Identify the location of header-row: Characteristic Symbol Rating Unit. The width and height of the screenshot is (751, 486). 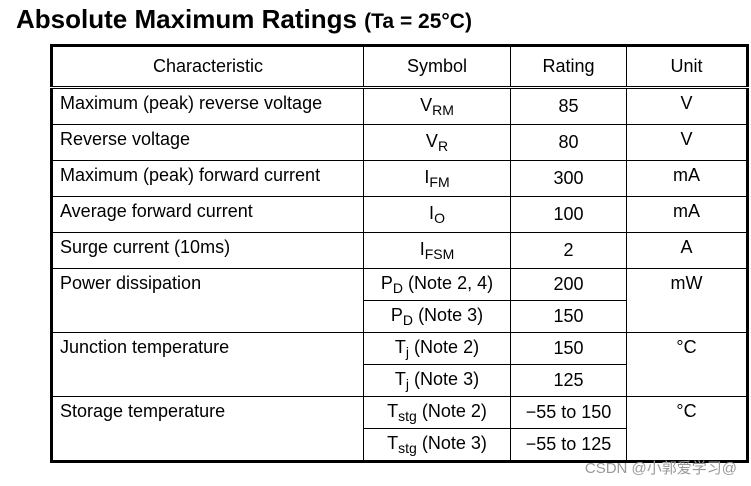
(399, 67).